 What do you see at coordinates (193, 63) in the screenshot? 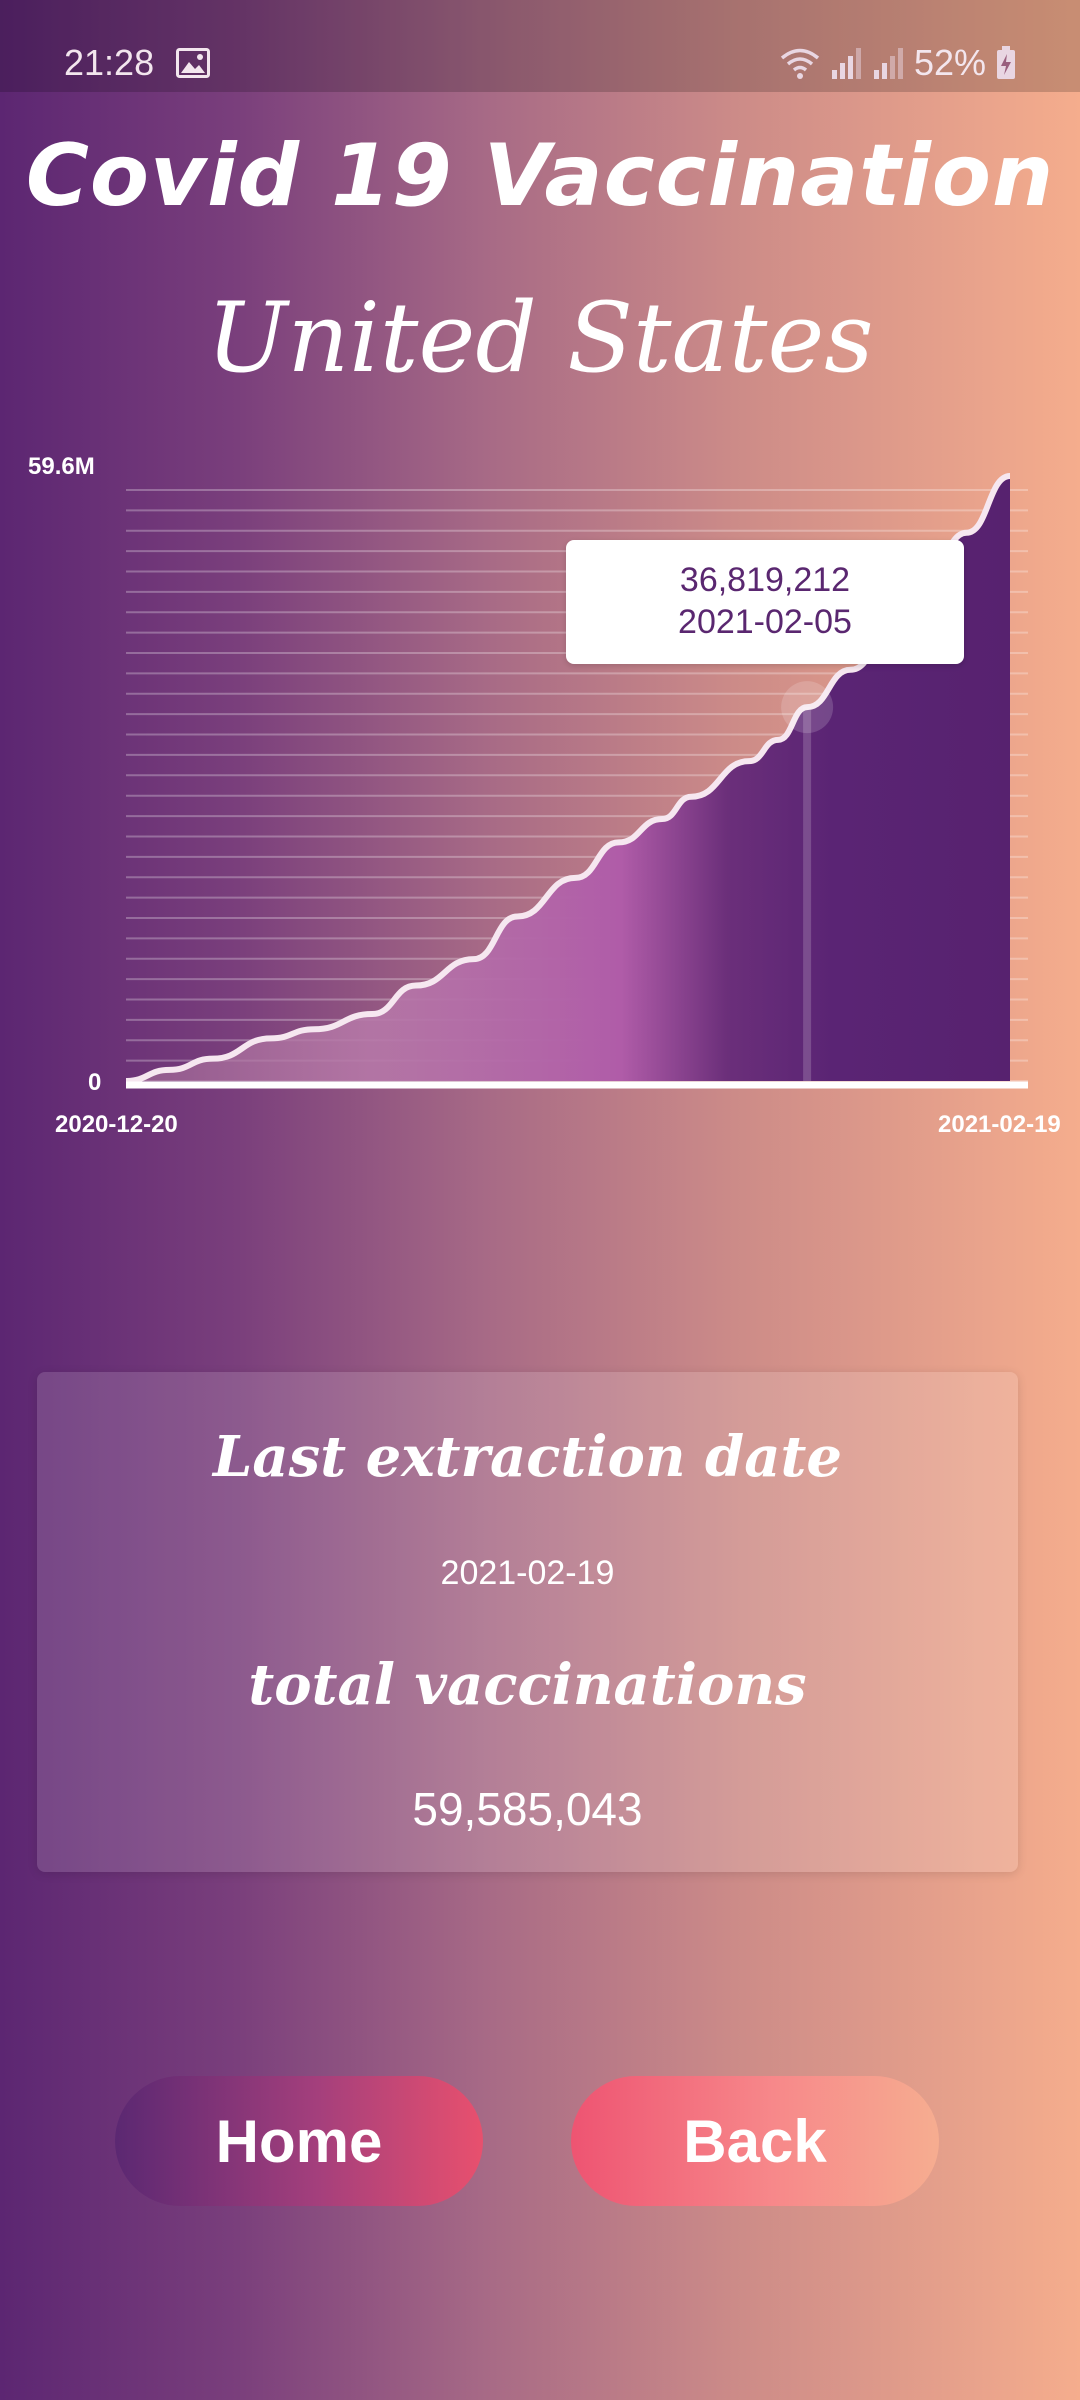
I see `gallery-icon` at bounding box center [193, 63].